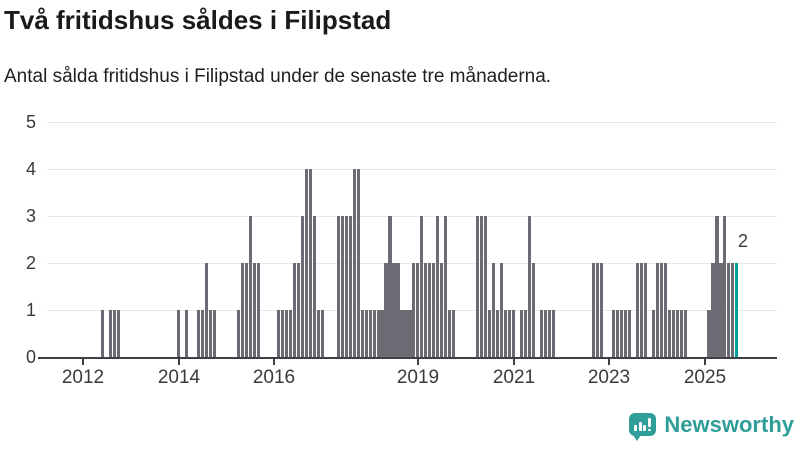 This screenshot has height=450, width=800. Describe the element at coordinates (729, 424) in the screenshot. I see `newsworthy-logo-text: Newsworthy` at that location.